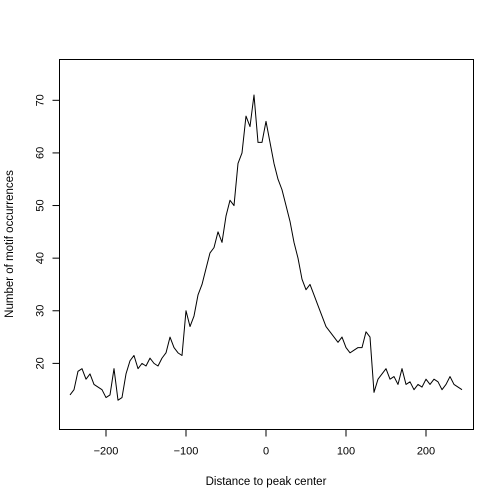 The height and width of the screenshot is (504, 504). What do you see at coordinates (47, 232) in the screenshot?
I see `y-axis: 20 30 40 50 60 70` at bounding box center [47, 232].